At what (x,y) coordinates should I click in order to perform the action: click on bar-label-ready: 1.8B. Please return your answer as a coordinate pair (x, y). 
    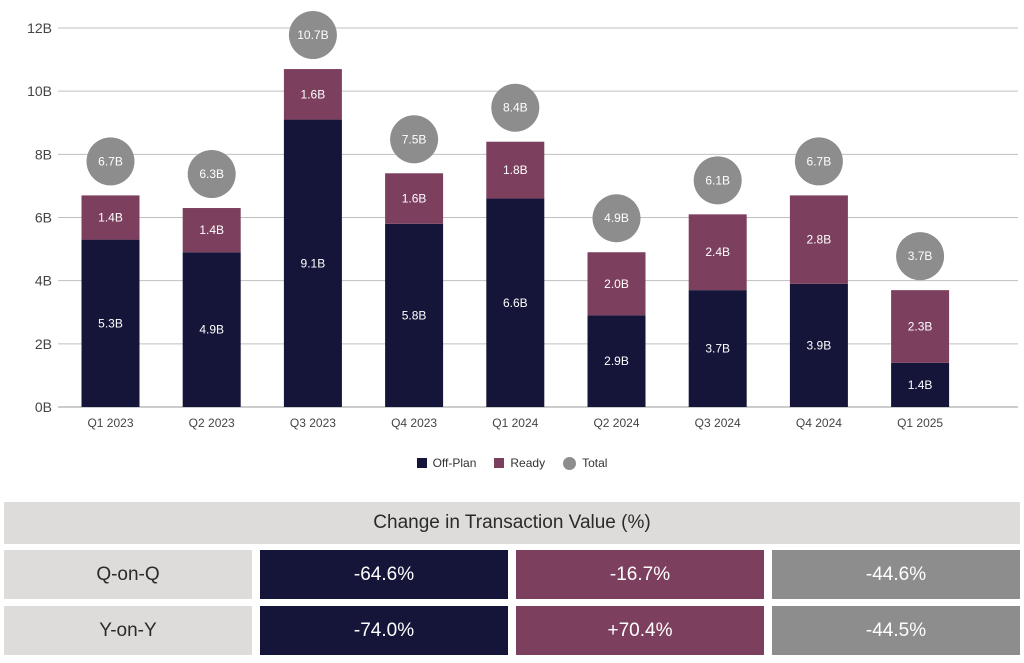
    Looking at the image, I should click on (515, 170).